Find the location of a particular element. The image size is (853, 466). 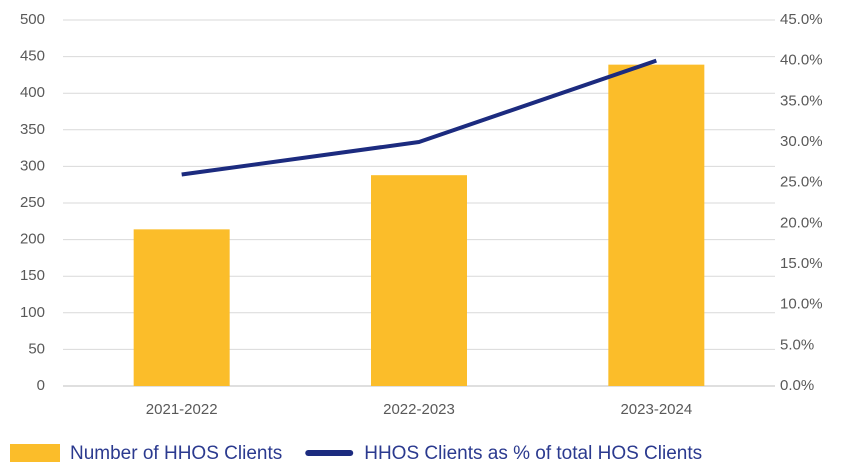

y2-tick-label: 20.0% is located at coordinates (801, 222).